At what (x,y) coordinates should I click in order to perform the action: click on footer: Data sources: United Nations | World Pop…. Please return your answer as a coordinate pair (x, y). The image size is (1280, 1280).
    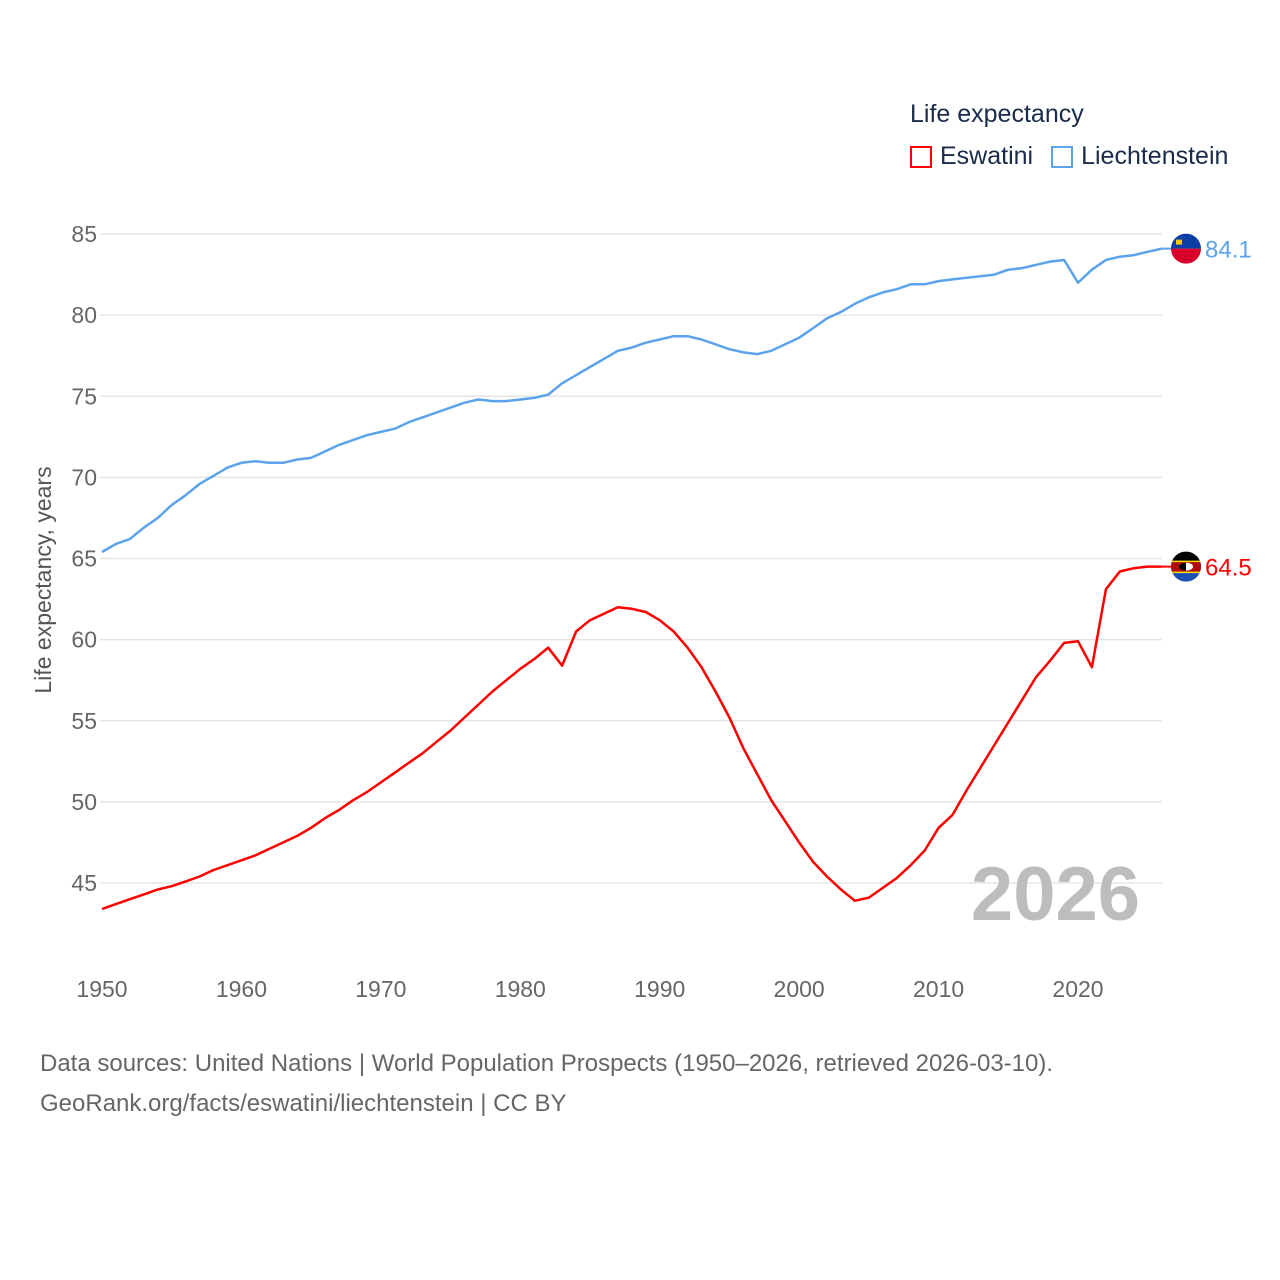
    Looking at the image, I should click on (546, 1084).